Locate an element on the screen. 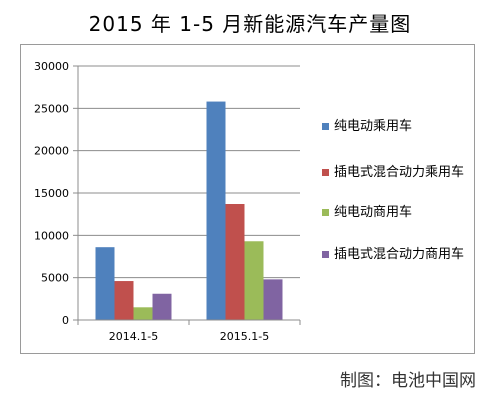 The image size is (500, 404). legend-label: 插电式混合动力商用车 is located at coordinates (399, 254).